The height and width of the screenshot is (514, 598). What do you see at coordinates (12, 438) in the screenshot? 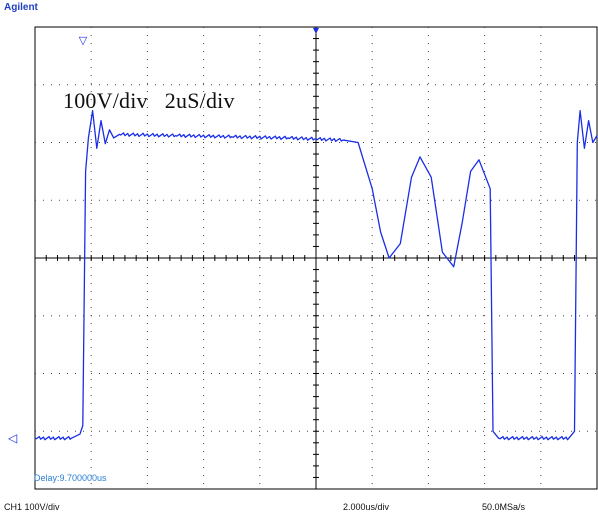
I see `ground-marker-icon: ◁` at bounding box center [12, 438].